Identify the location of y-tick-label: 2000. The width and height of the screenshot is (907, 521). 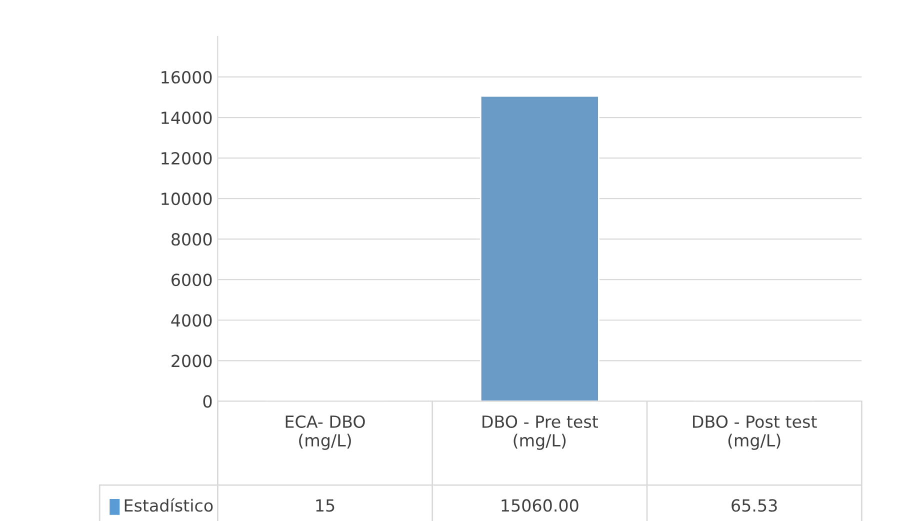
(192, 361).